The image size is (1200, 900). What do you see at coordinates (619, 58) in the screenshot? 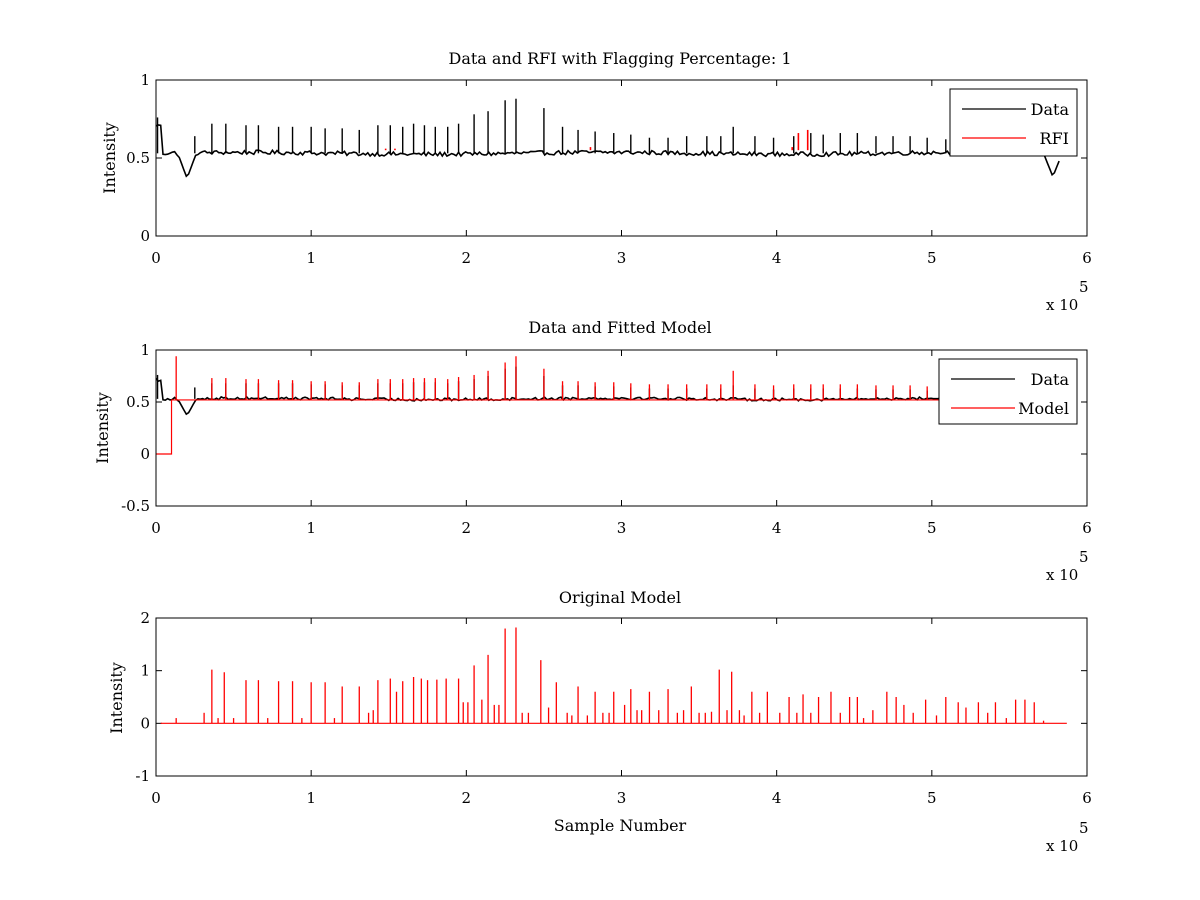
I see `chart-title: Data and RFI with Flagging Percentage: 1` at bounding box center [619, 58].